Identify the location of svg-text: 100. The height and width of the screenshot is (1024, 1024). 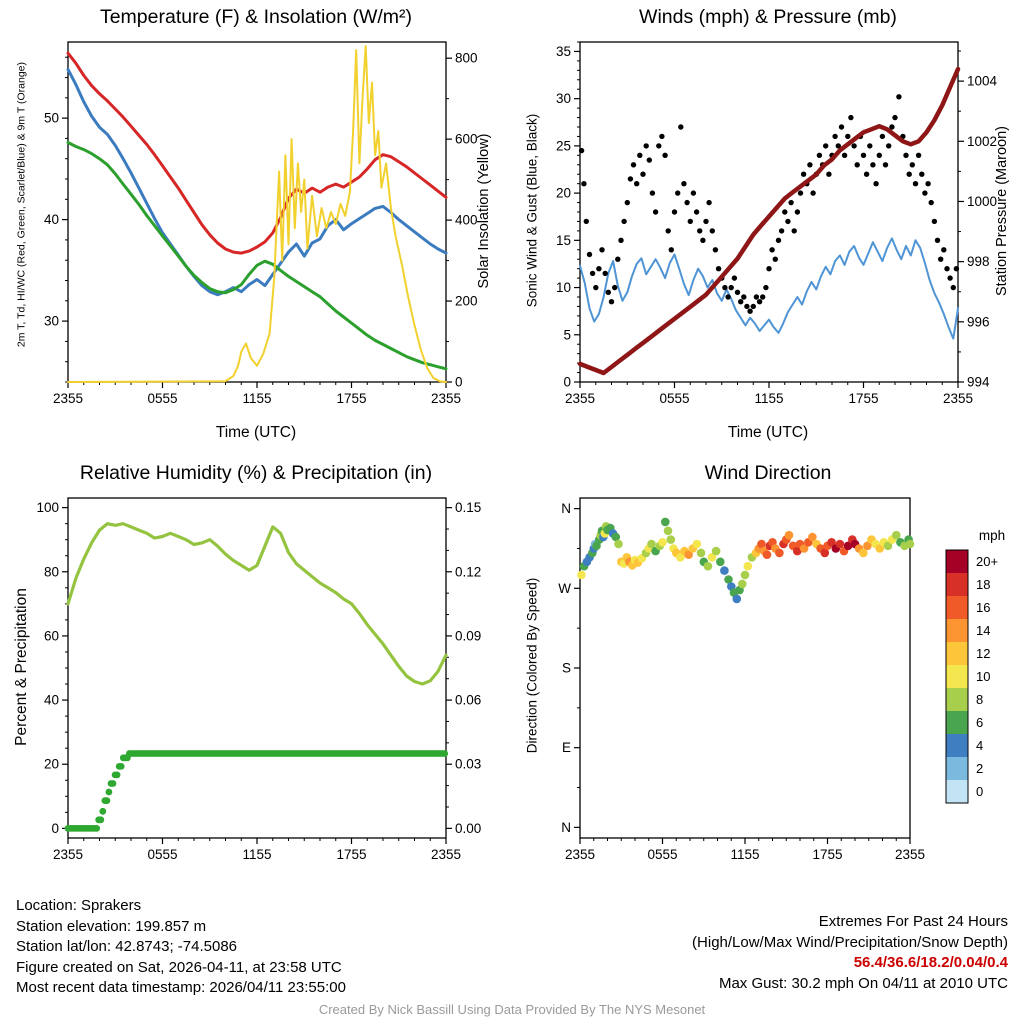
(47, 507).